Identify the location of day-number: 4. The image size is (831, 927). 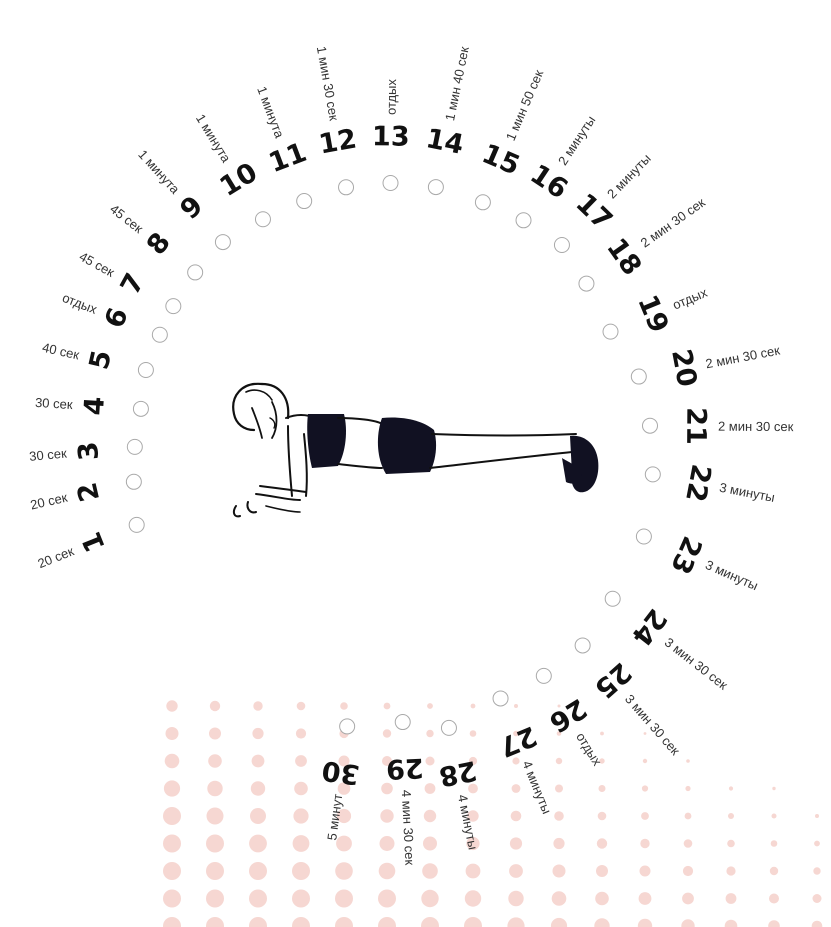
(94, 406).